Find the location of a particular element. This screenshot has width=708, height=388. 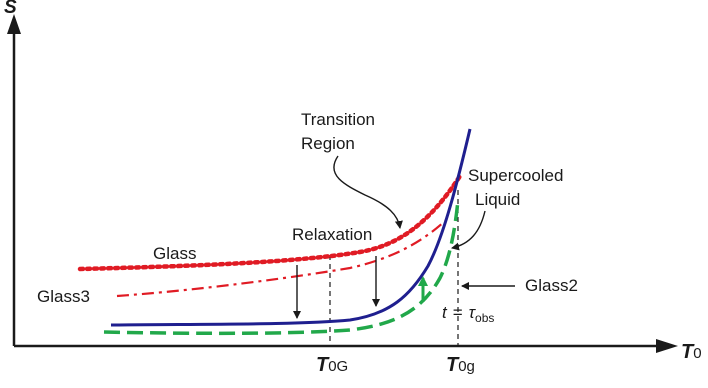

glass2-label: Glass2 is located at coordinates (551, 285).